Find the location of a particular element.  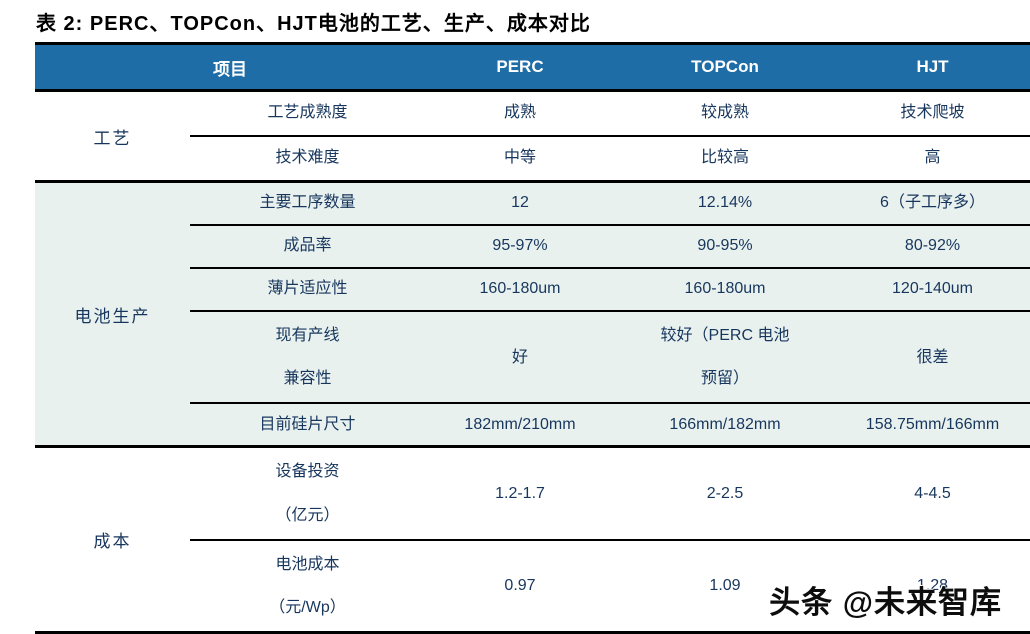

watermark-toutiao: 头条 @未来智库 is located at coordinates (885, 602).